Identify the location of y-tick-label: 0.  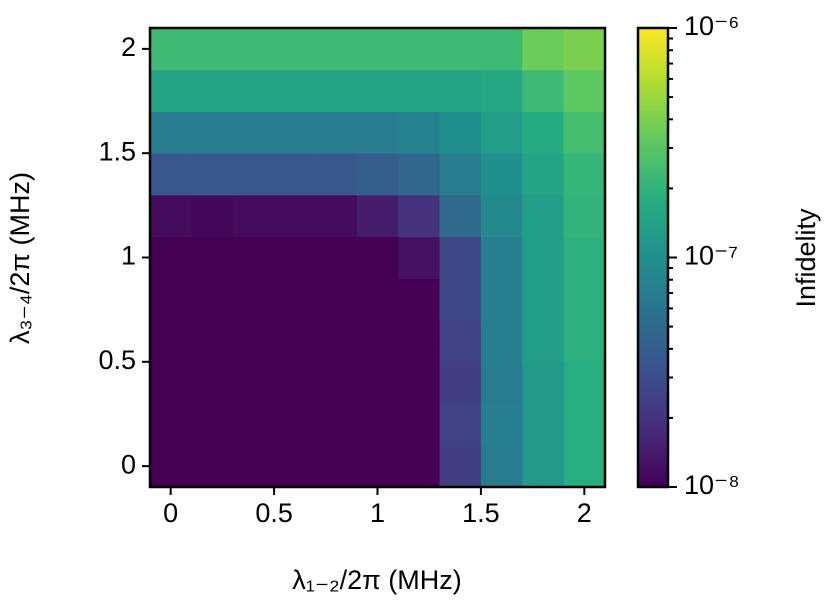
(128, 464).